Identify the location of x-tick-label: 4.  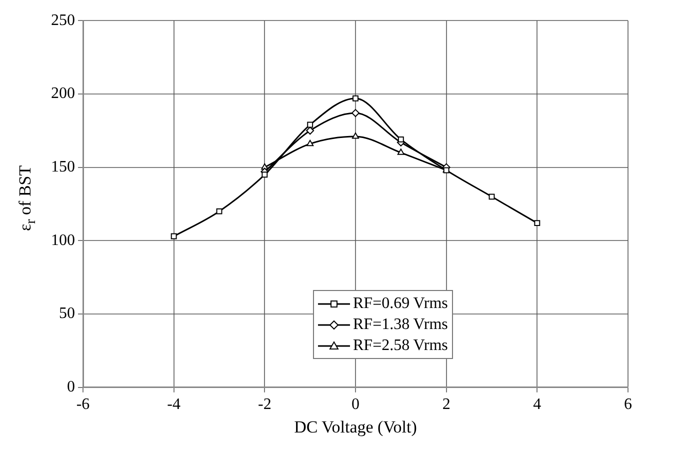
(537, 405).